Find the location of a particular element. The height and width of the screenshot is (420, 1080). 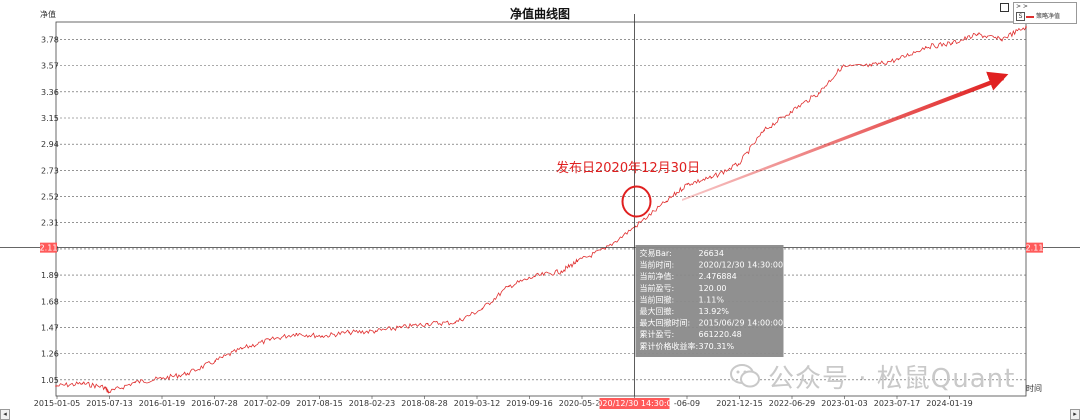

x-tick-label: 2023-07-17 is located at coordinates (897, 403).